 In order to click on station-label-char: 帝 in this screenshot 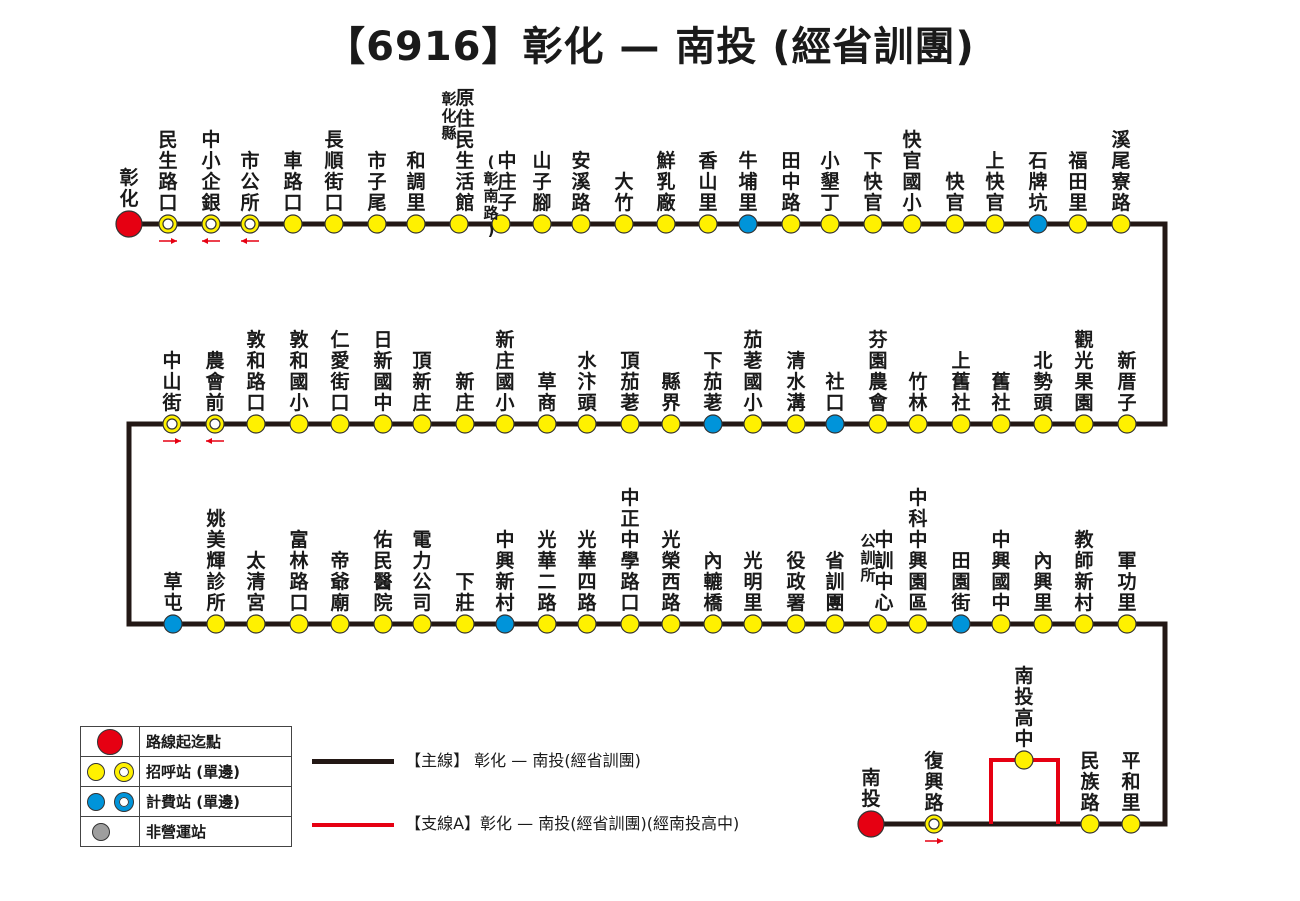, I will do `click(339, 560)`.